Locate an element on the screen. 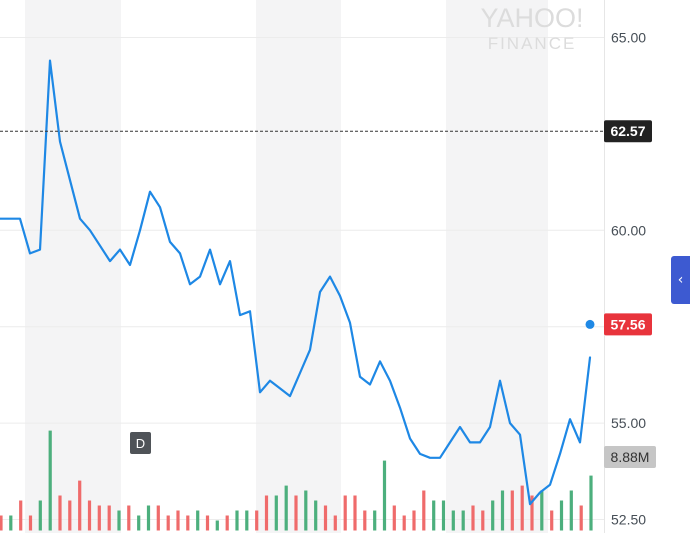 This screenshot has height=538, width=700. interval-badge: D is located at coordinates (140, 443).